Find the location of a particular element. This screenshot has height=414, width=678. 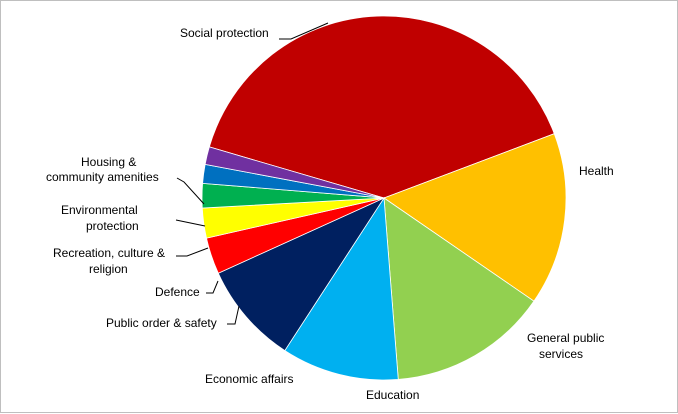

slice-label-social-protection: Social protection is located at coordinates (224, 33).